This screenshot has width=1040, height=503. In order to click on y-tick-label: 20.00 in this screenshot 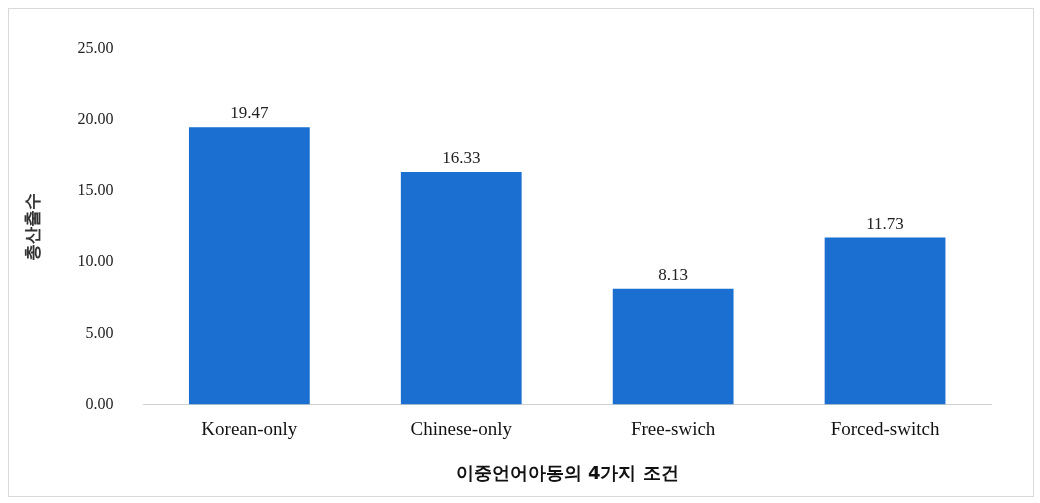, I will do `click(95, 118)`.